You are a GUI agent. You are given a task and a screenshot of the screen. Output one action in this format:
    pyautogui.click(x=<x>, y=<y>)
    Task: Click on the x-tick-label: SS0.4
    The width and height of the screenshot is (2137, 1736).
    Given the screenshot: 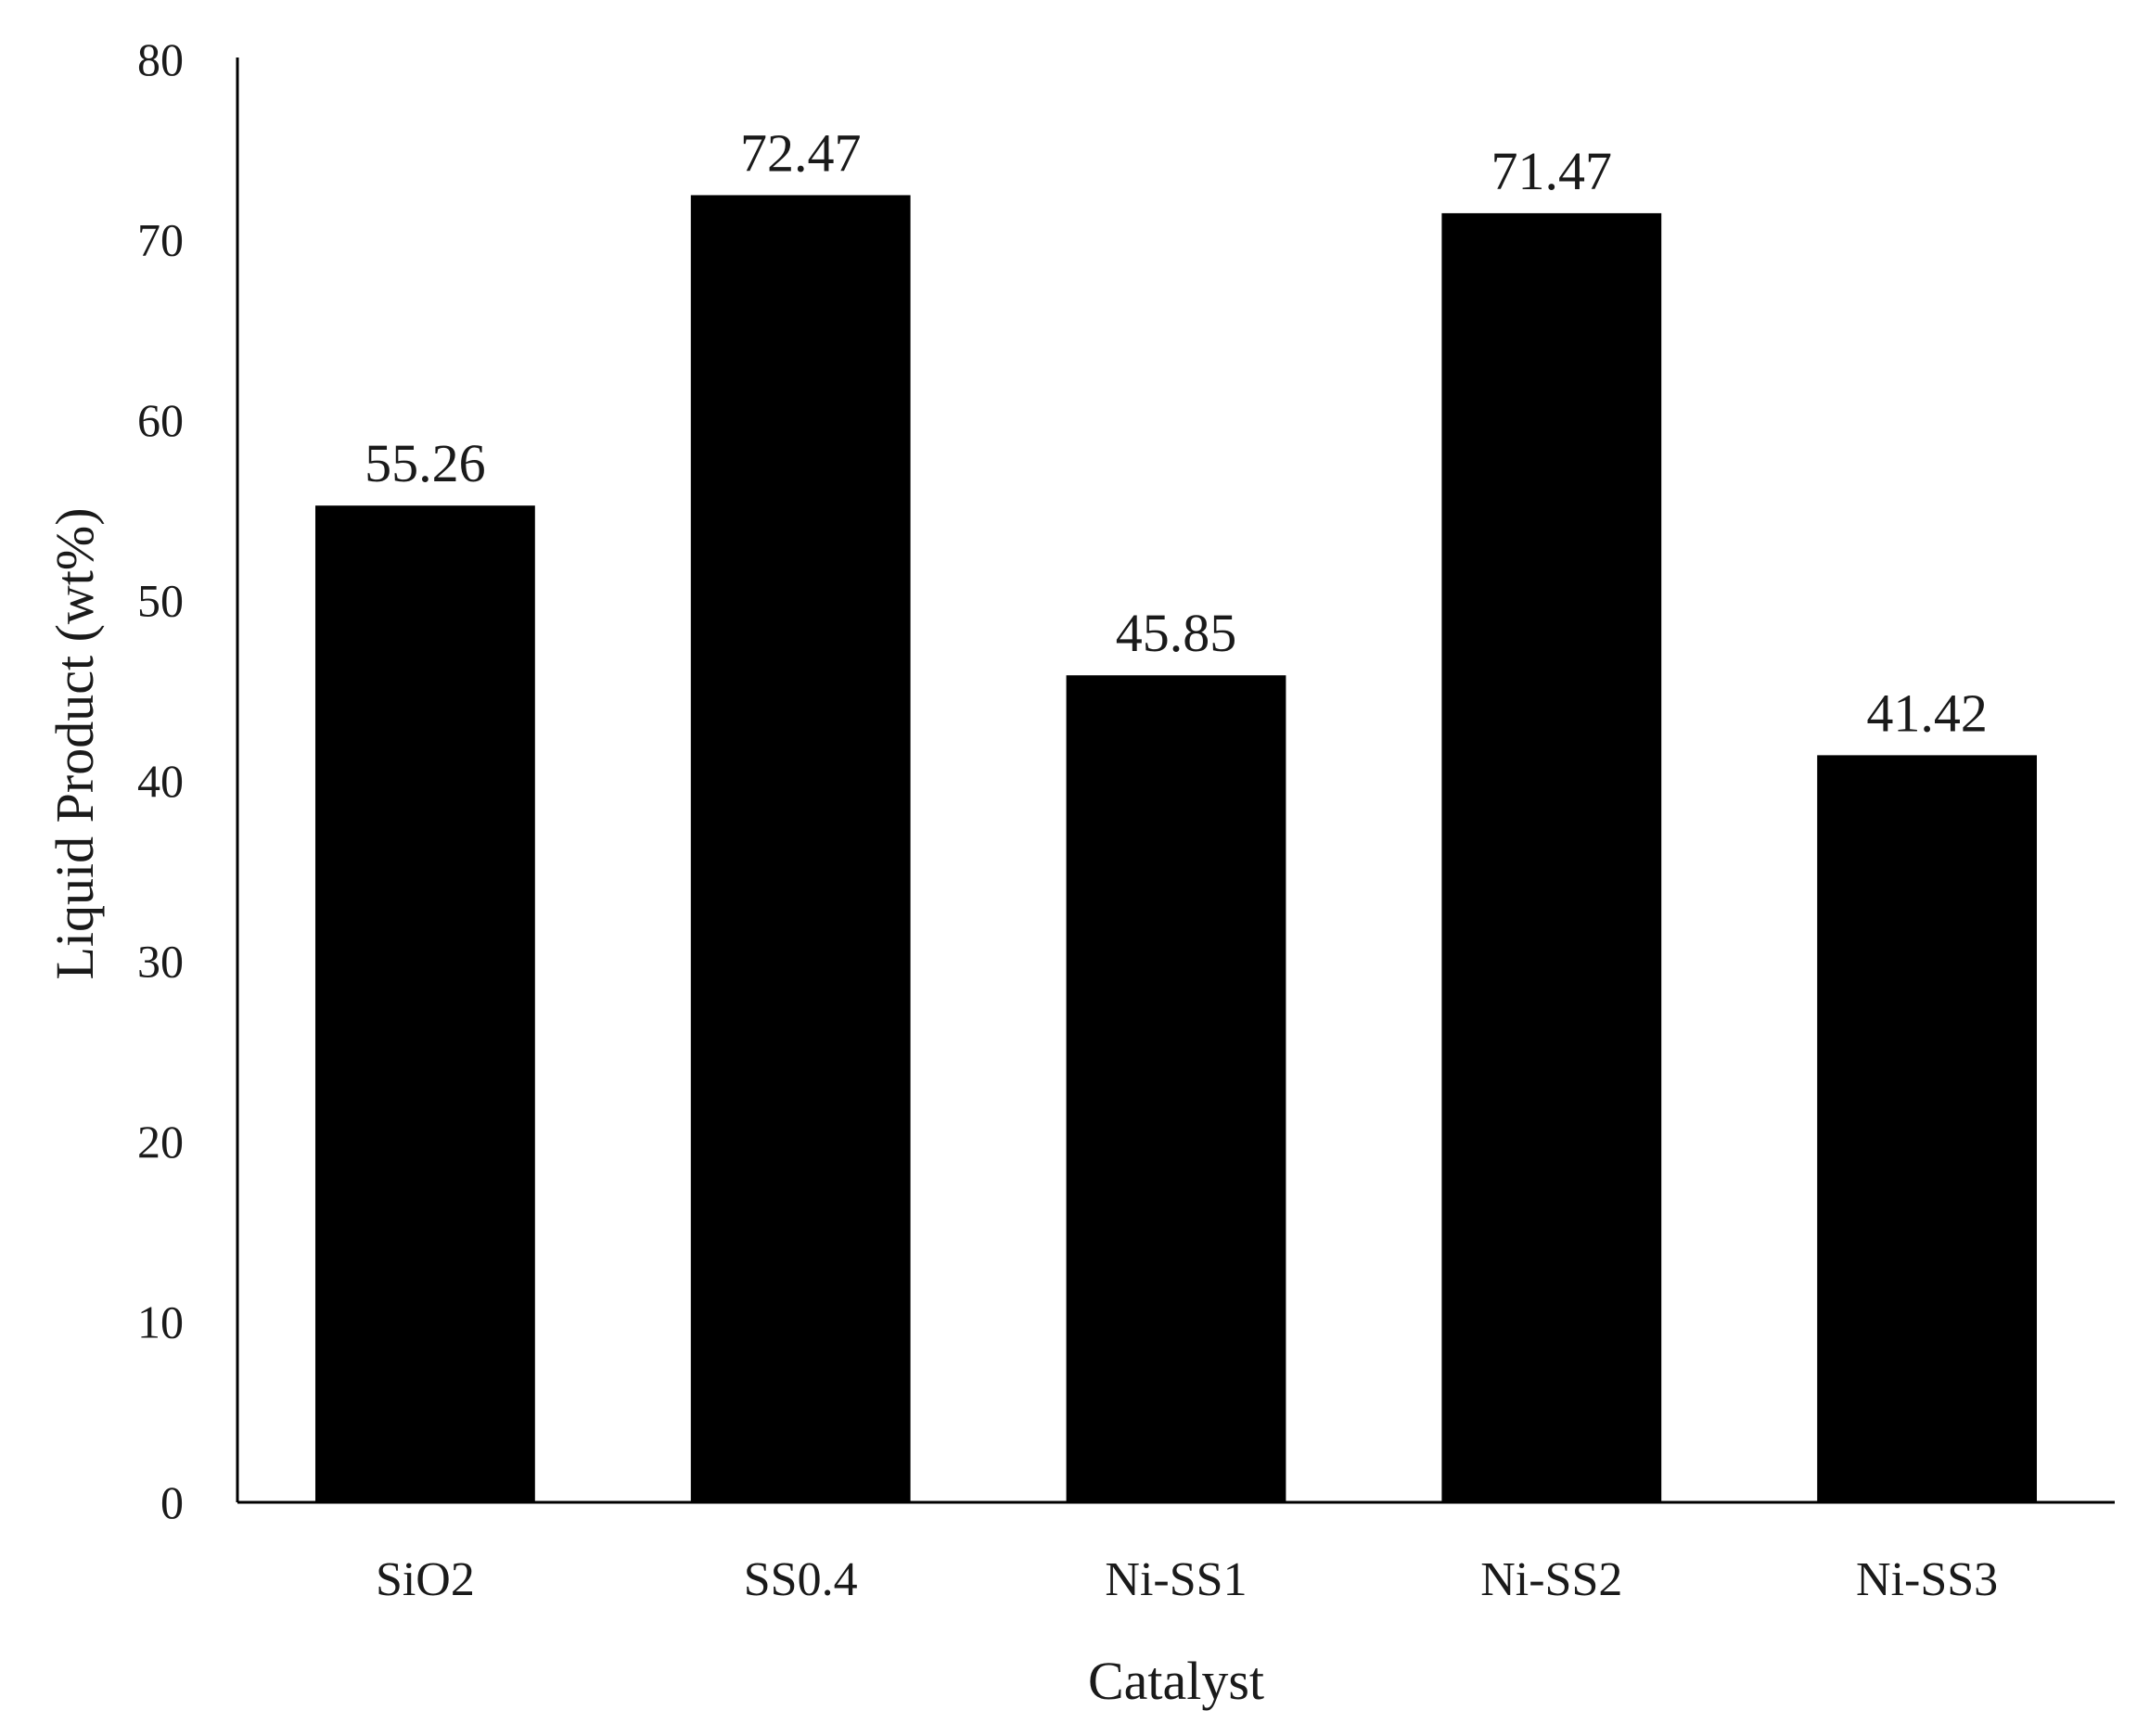 What is the action you would take?
    pyautogui.click(x=801, y=1579)
    